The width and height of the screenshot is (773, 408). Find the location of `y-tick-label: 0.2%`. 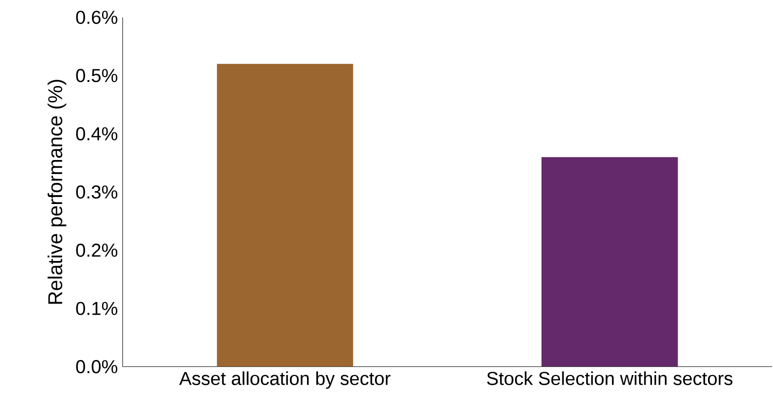

y-tick-label: 0.2% is located at coordinates (97, 250).